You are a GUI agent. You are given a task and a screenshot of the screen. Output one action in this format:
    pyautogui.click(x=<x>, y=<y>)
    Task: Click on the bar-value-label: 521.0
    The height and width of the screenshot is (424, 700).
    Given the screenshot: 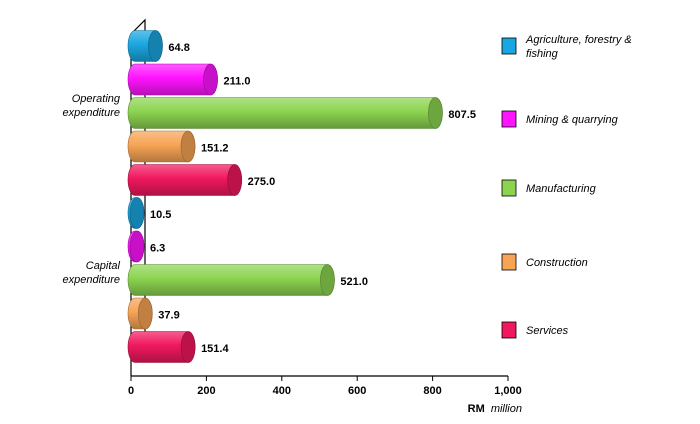 What is the action you would take?
    pyautogui.click(x=354, y=282)
    